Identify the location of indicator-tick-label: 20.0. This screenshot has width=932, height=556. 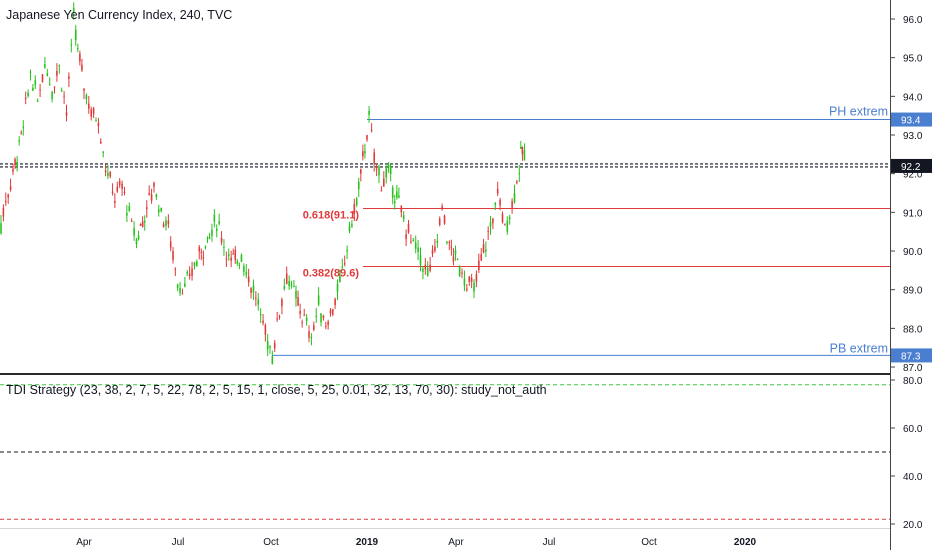
(913, 525).